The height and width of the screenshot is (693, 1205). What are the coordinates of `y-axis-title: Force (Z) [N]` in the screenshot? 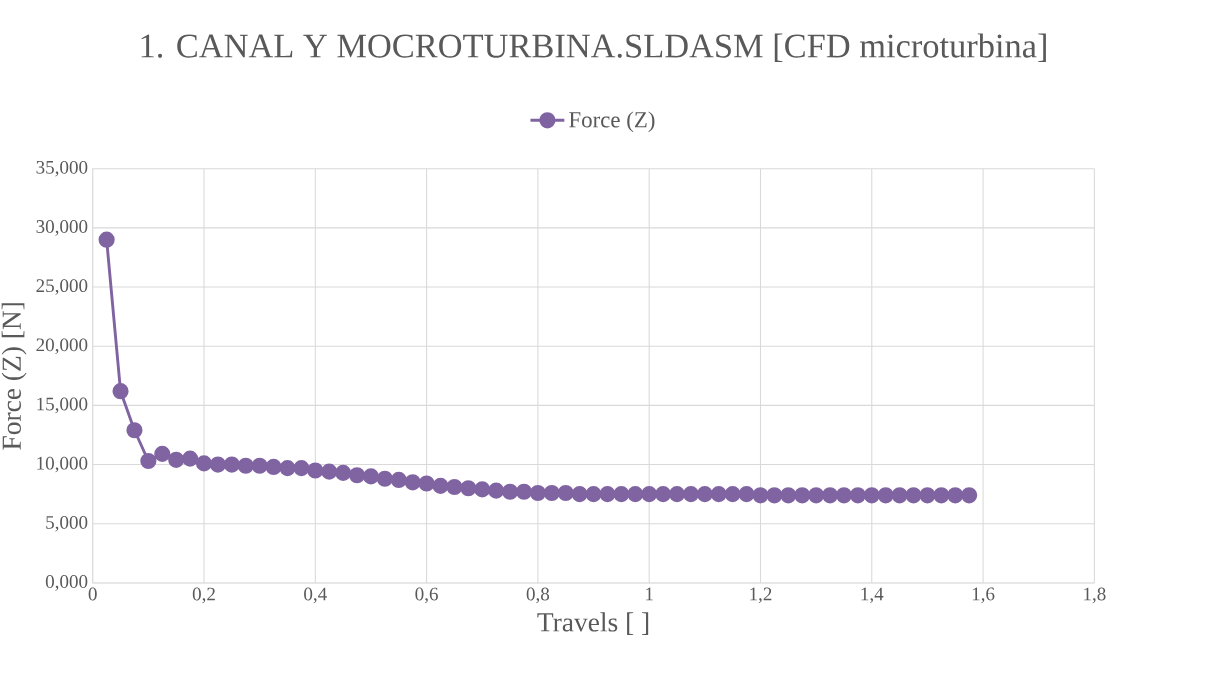 It's located at (14, 376).